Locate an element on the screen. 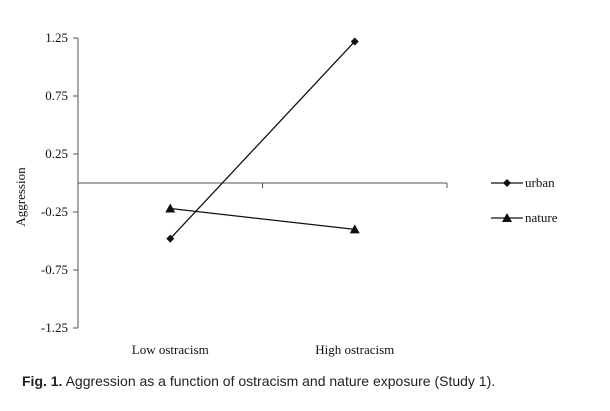 This screenshot has width=610, height=411. y-tick-label: 0.75 is located at coordinates (56, 95).